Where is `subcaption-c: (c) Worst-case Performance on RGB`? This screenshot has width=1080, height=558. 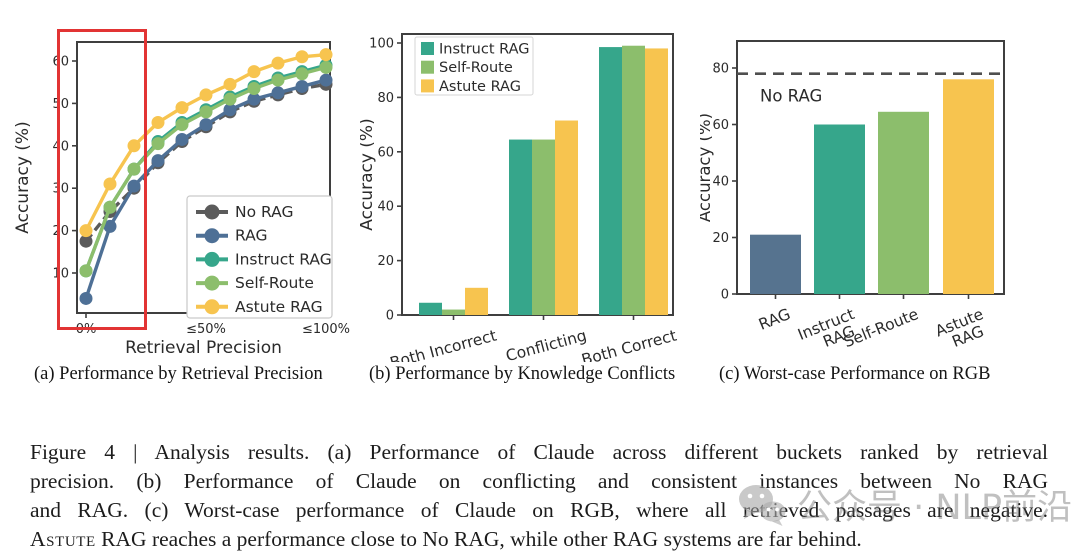 subcaption-c: (c) Worst-case Performance on RGB is located at coordinates (855, 374).